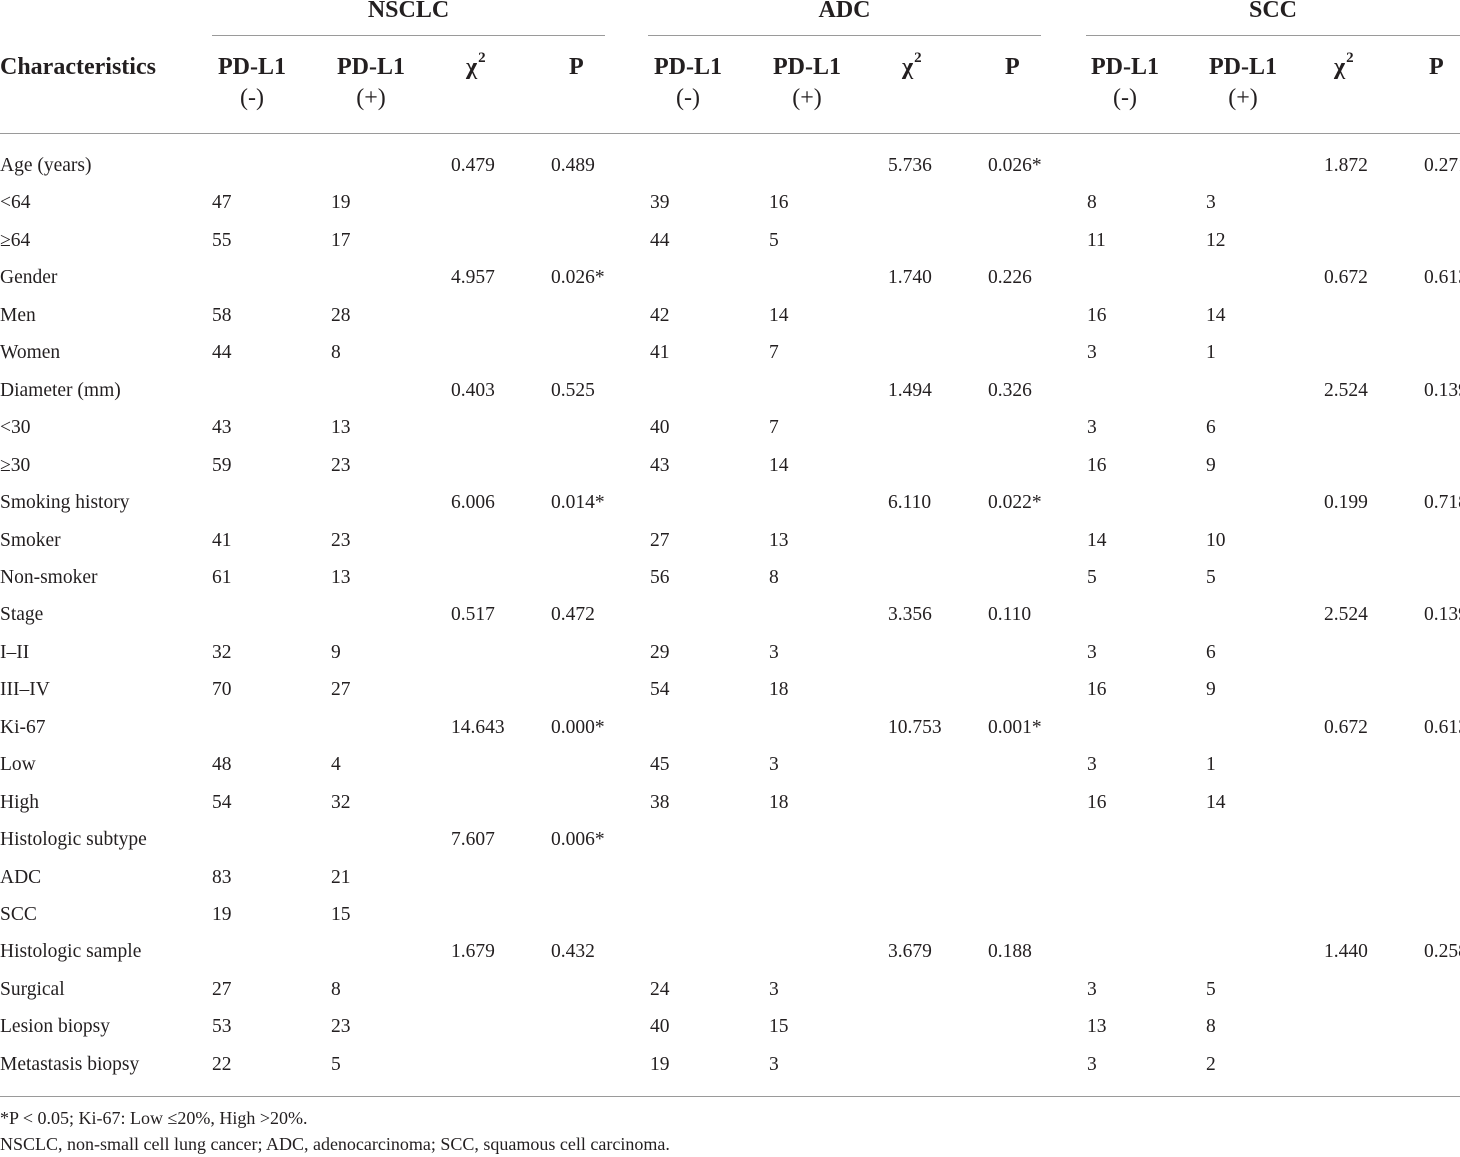 Image resolution: width=1460 pixels, height=1157 pixels. What do you see at coordinates (341, 203) in the screenshot?
I see `cell-nsclc-pos: 19` at bounding box center [341, 203].